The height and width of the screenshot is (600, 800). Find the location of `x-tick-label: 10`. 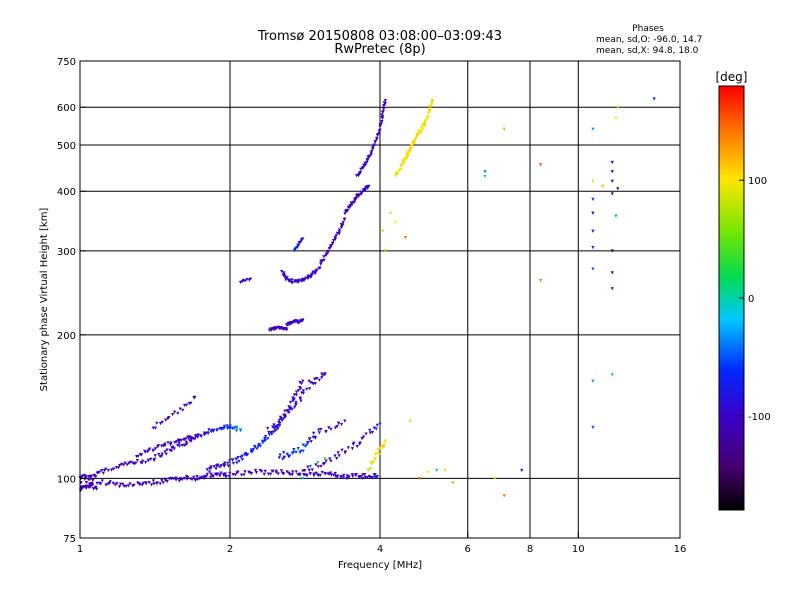

x-tick-label: 10 is located at coordinates (578, 549).